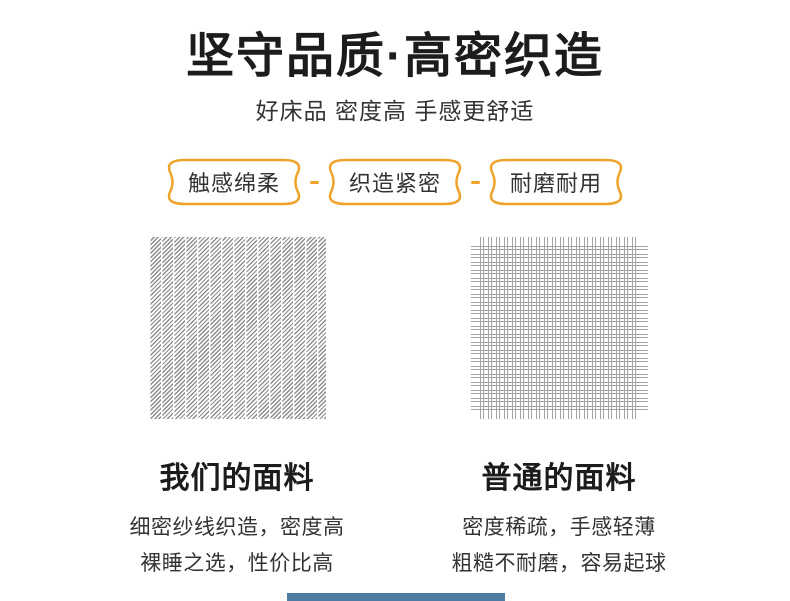 The width and height of the screenshot is (790, 601). I want to click on our-fabric-heading: 我们的面料, so click(237, 478).